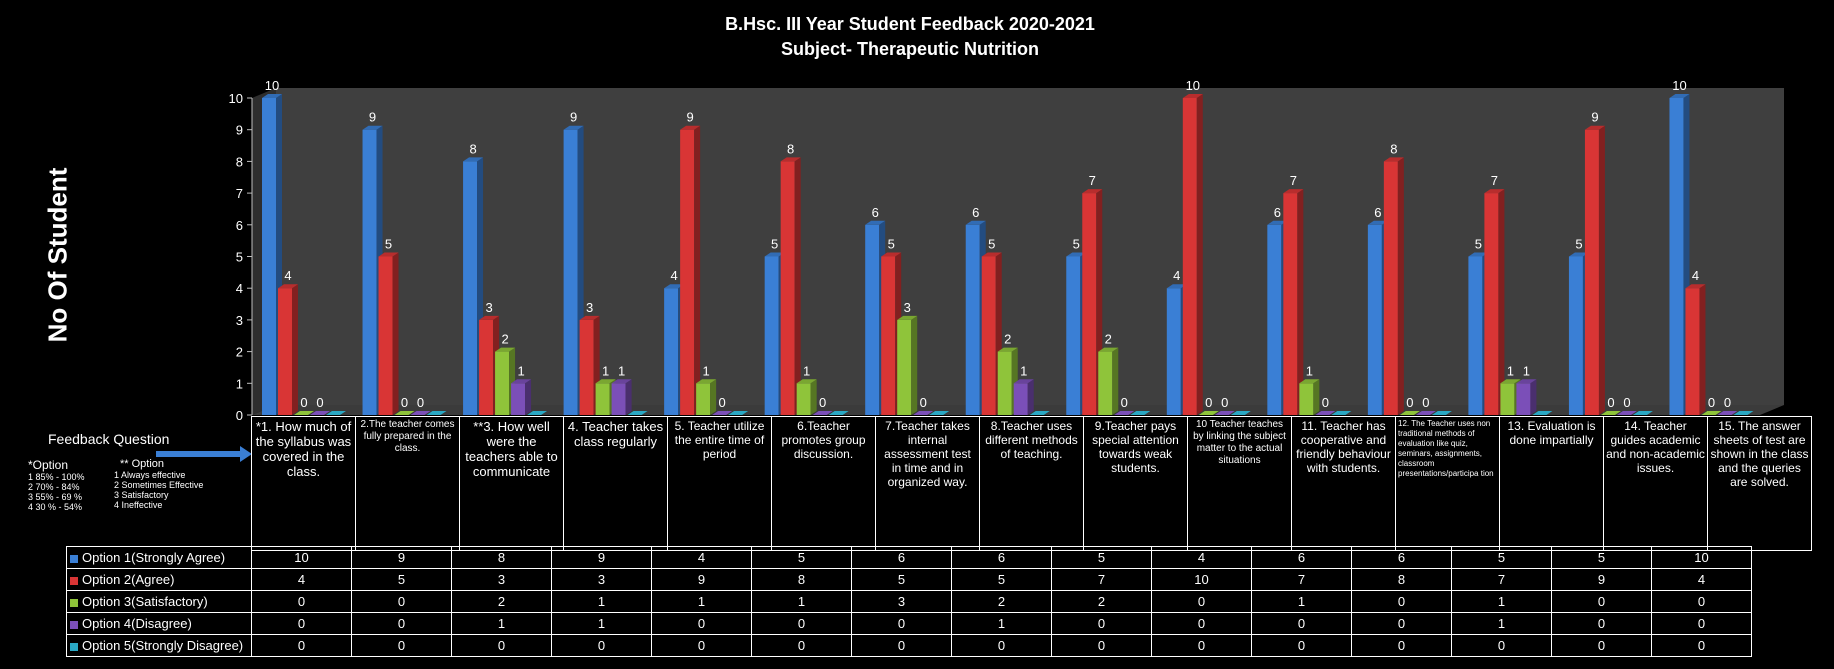  I want to click on note-line: 4 Ineffective, so click(138, 505).